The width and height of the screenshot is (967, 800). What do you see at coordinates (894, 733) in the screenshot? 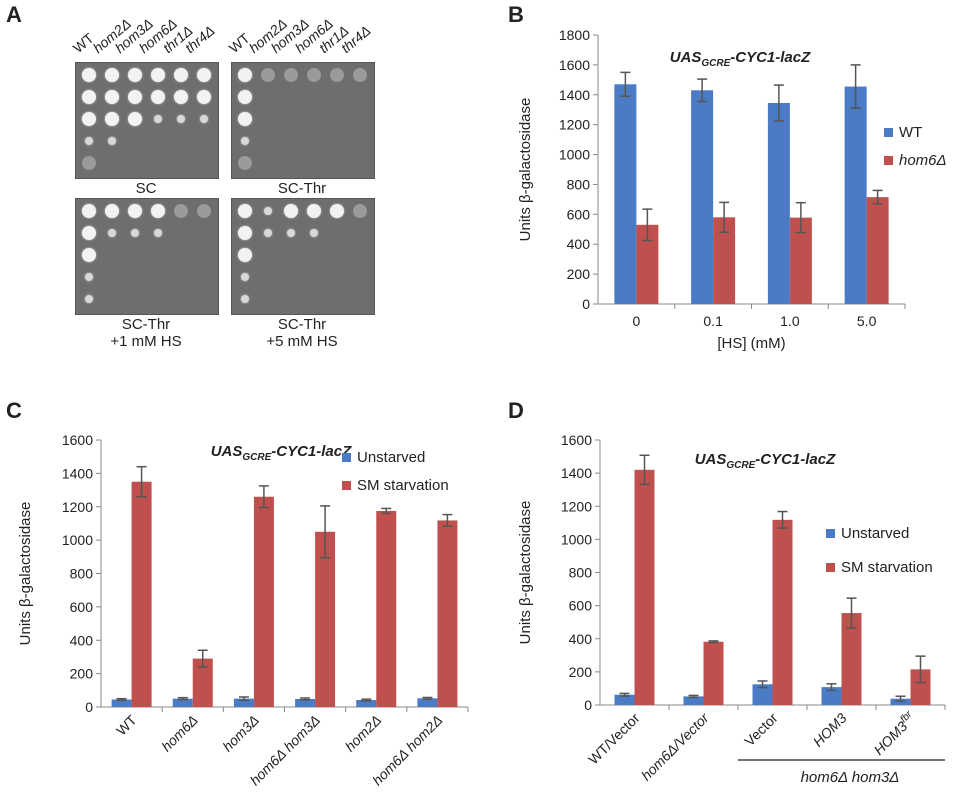
I see `x-tick-label: HOM3fbr` at bounding box center [894, 733].